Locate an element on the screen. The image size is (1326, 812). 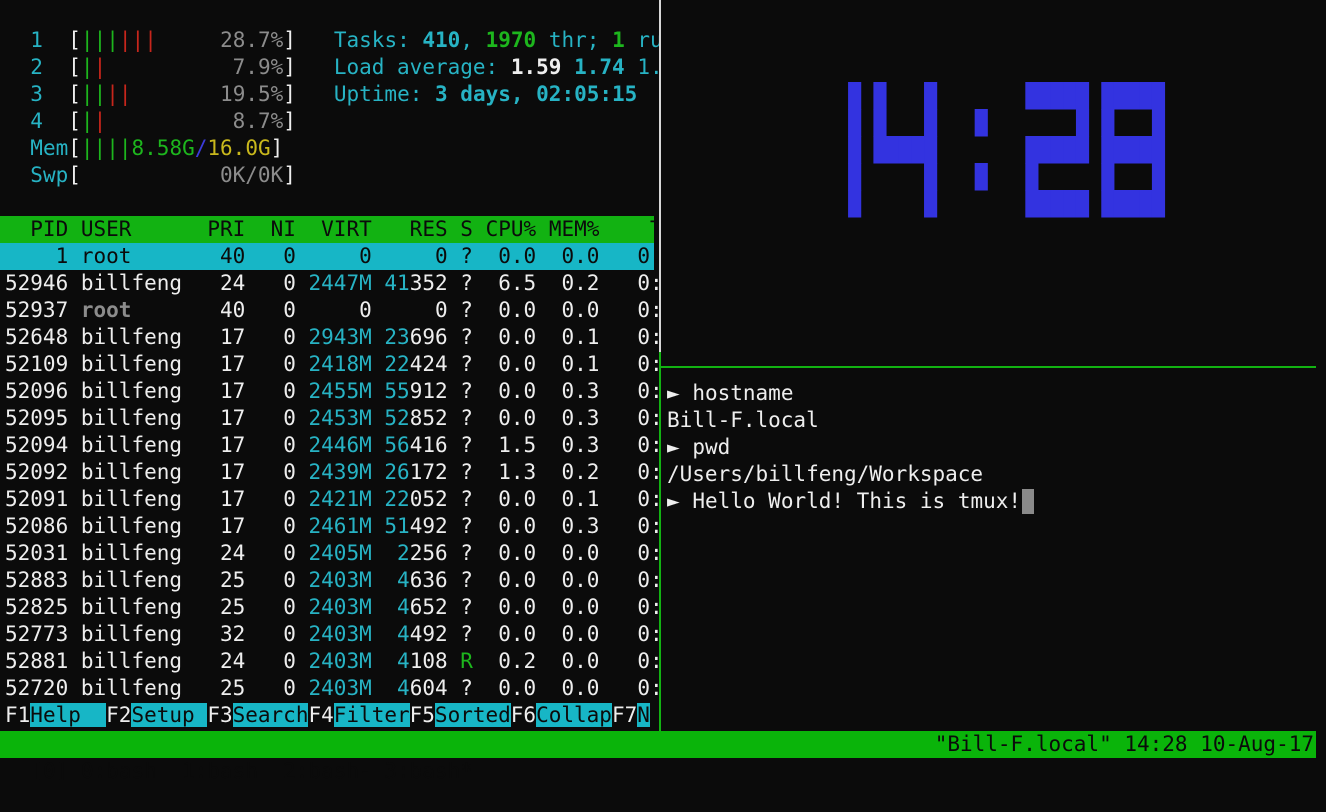
function-key-sorted: F5Sorted is located at coordinates (460, 715).